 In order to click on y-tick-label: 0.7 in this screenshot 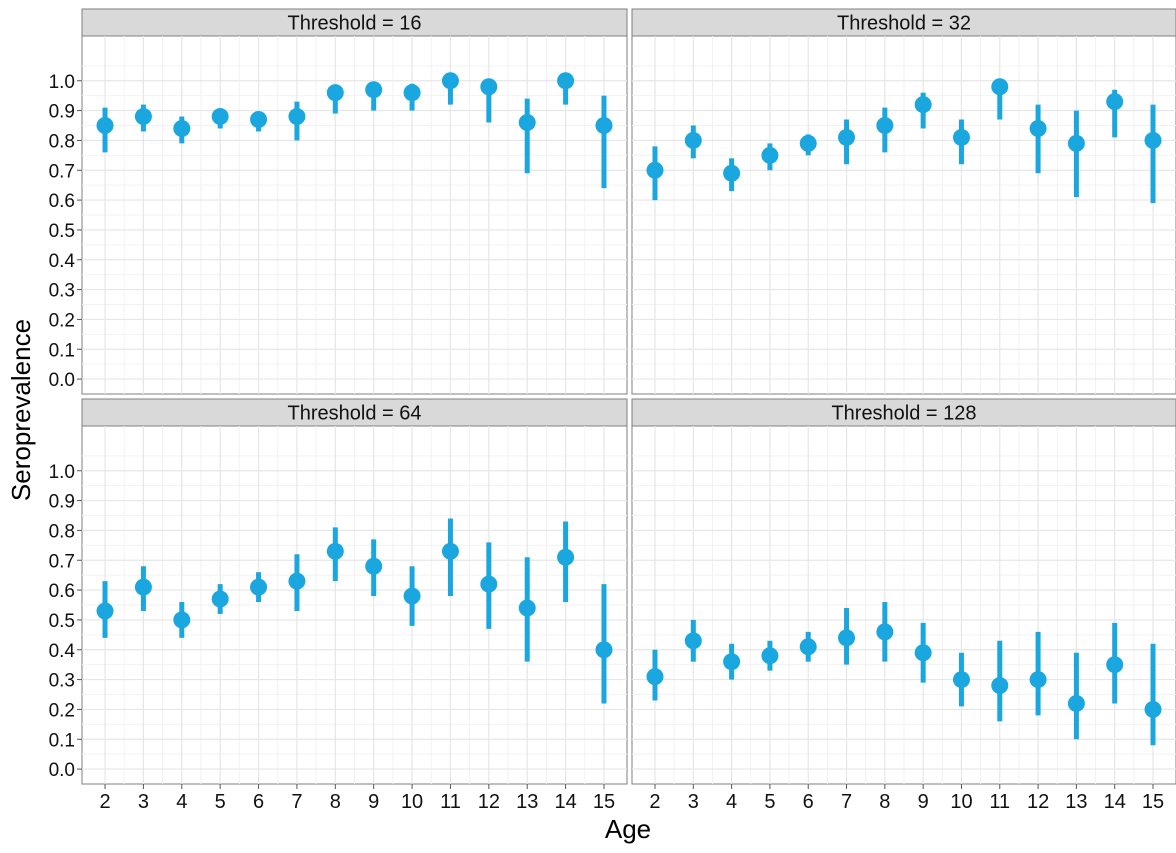, I will do `click(62, 561)`.